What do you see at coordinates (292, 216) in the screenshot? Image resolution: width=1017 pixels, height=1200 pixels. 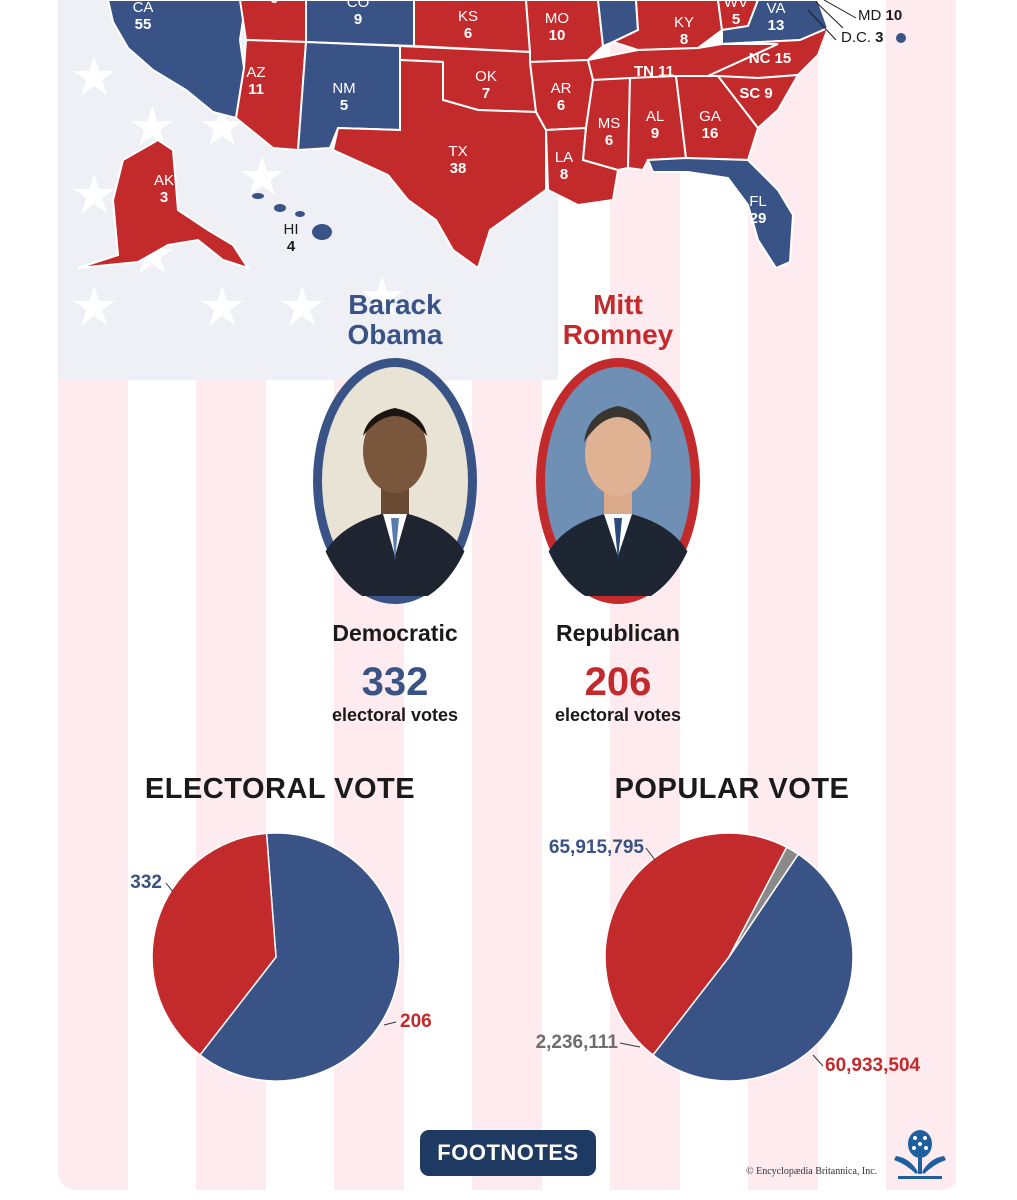 I see `state-shape-hi` at bounding box center [292, 216].